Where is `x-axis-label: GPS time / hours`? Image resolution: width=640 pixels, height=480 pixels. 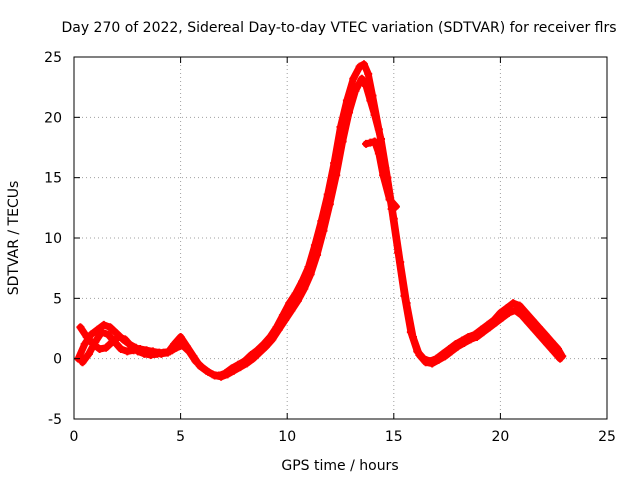
x-axis-label: GPS time / hours is located at coordinates (339, 466).